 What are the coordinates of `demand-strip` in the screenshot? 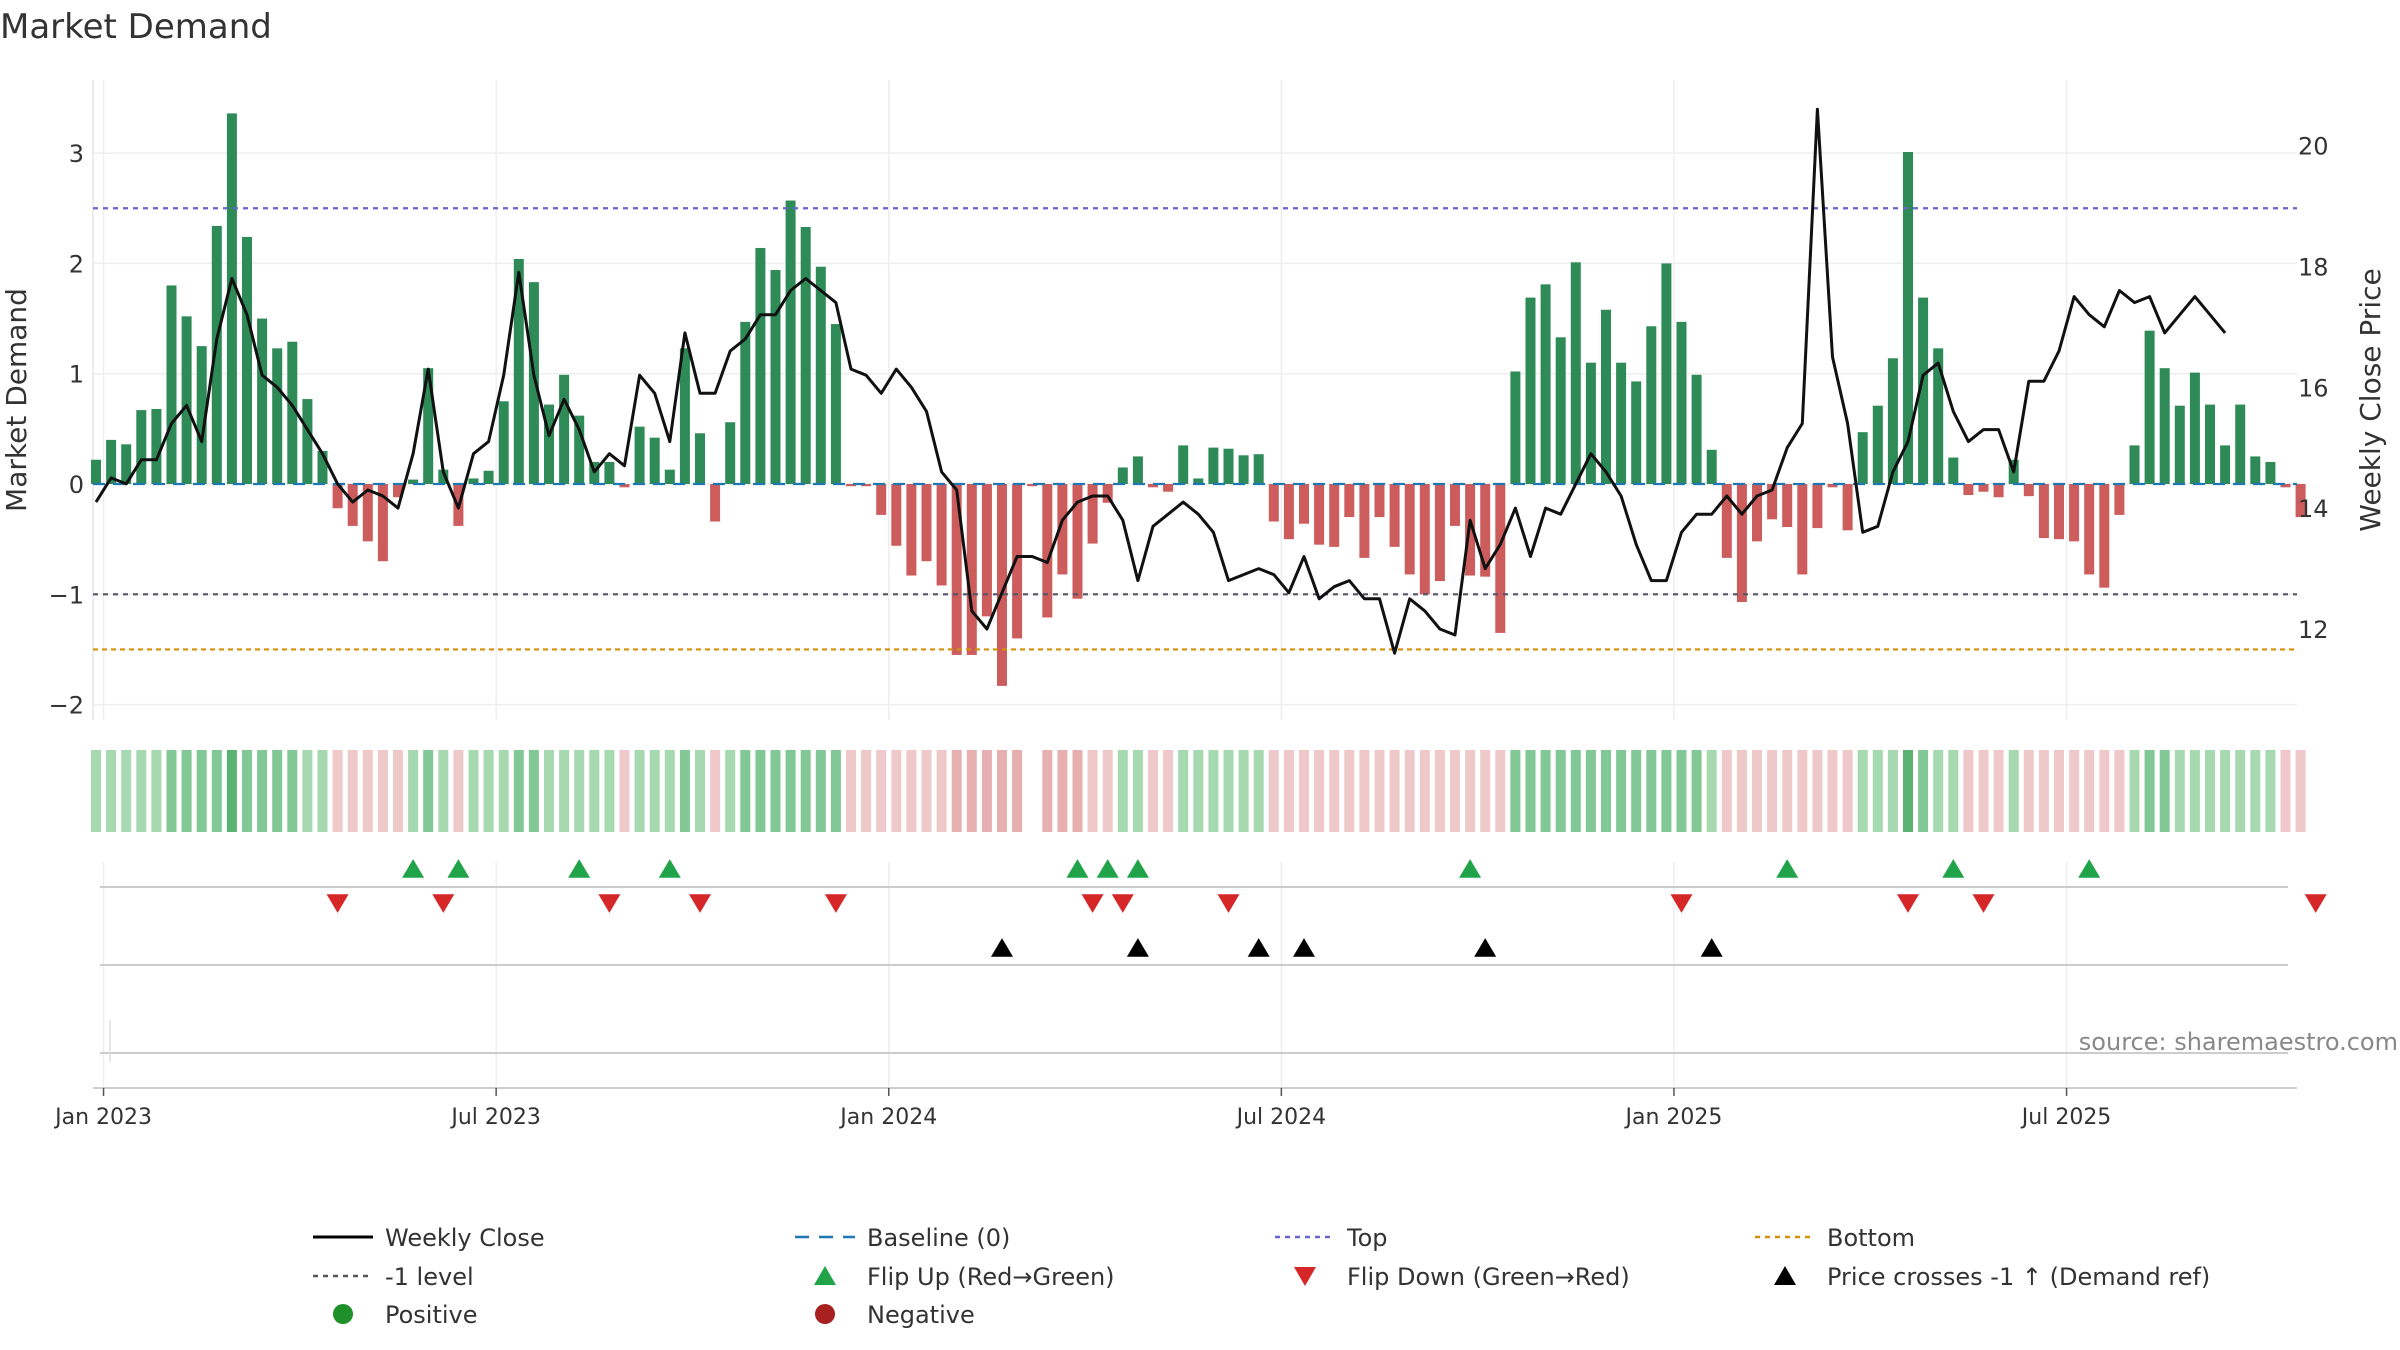 It's located at (1198, 791).